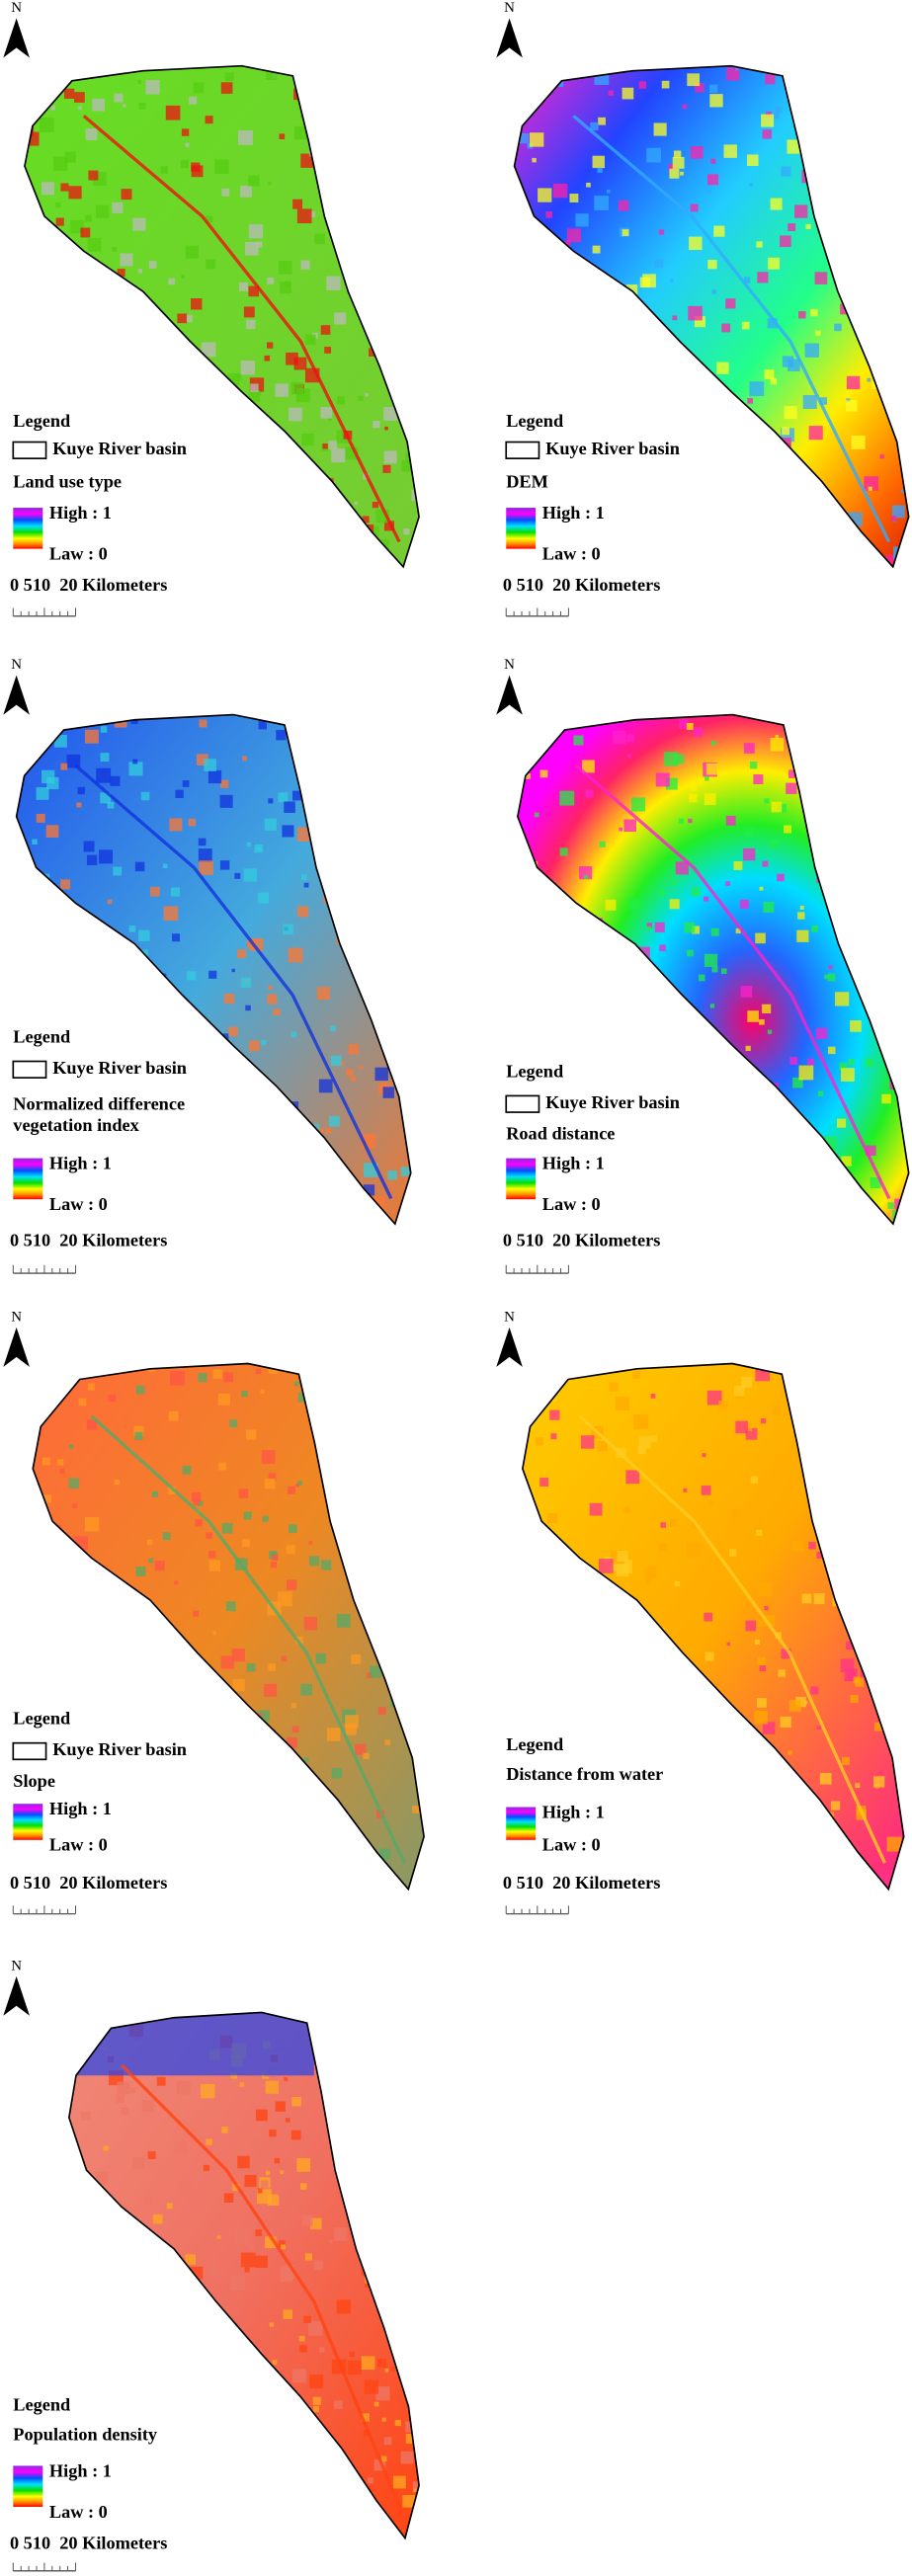  Describe the element at coordinates (41, 1719) in the screenshot. I see `legend-title: Legend` at that location.